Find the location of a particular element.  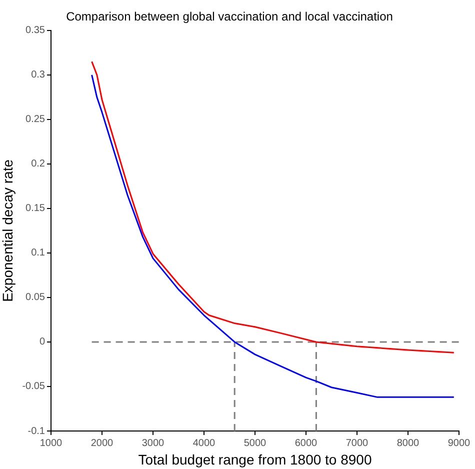

y-tick-label: -0.1 is located at coordinates (37, 431).